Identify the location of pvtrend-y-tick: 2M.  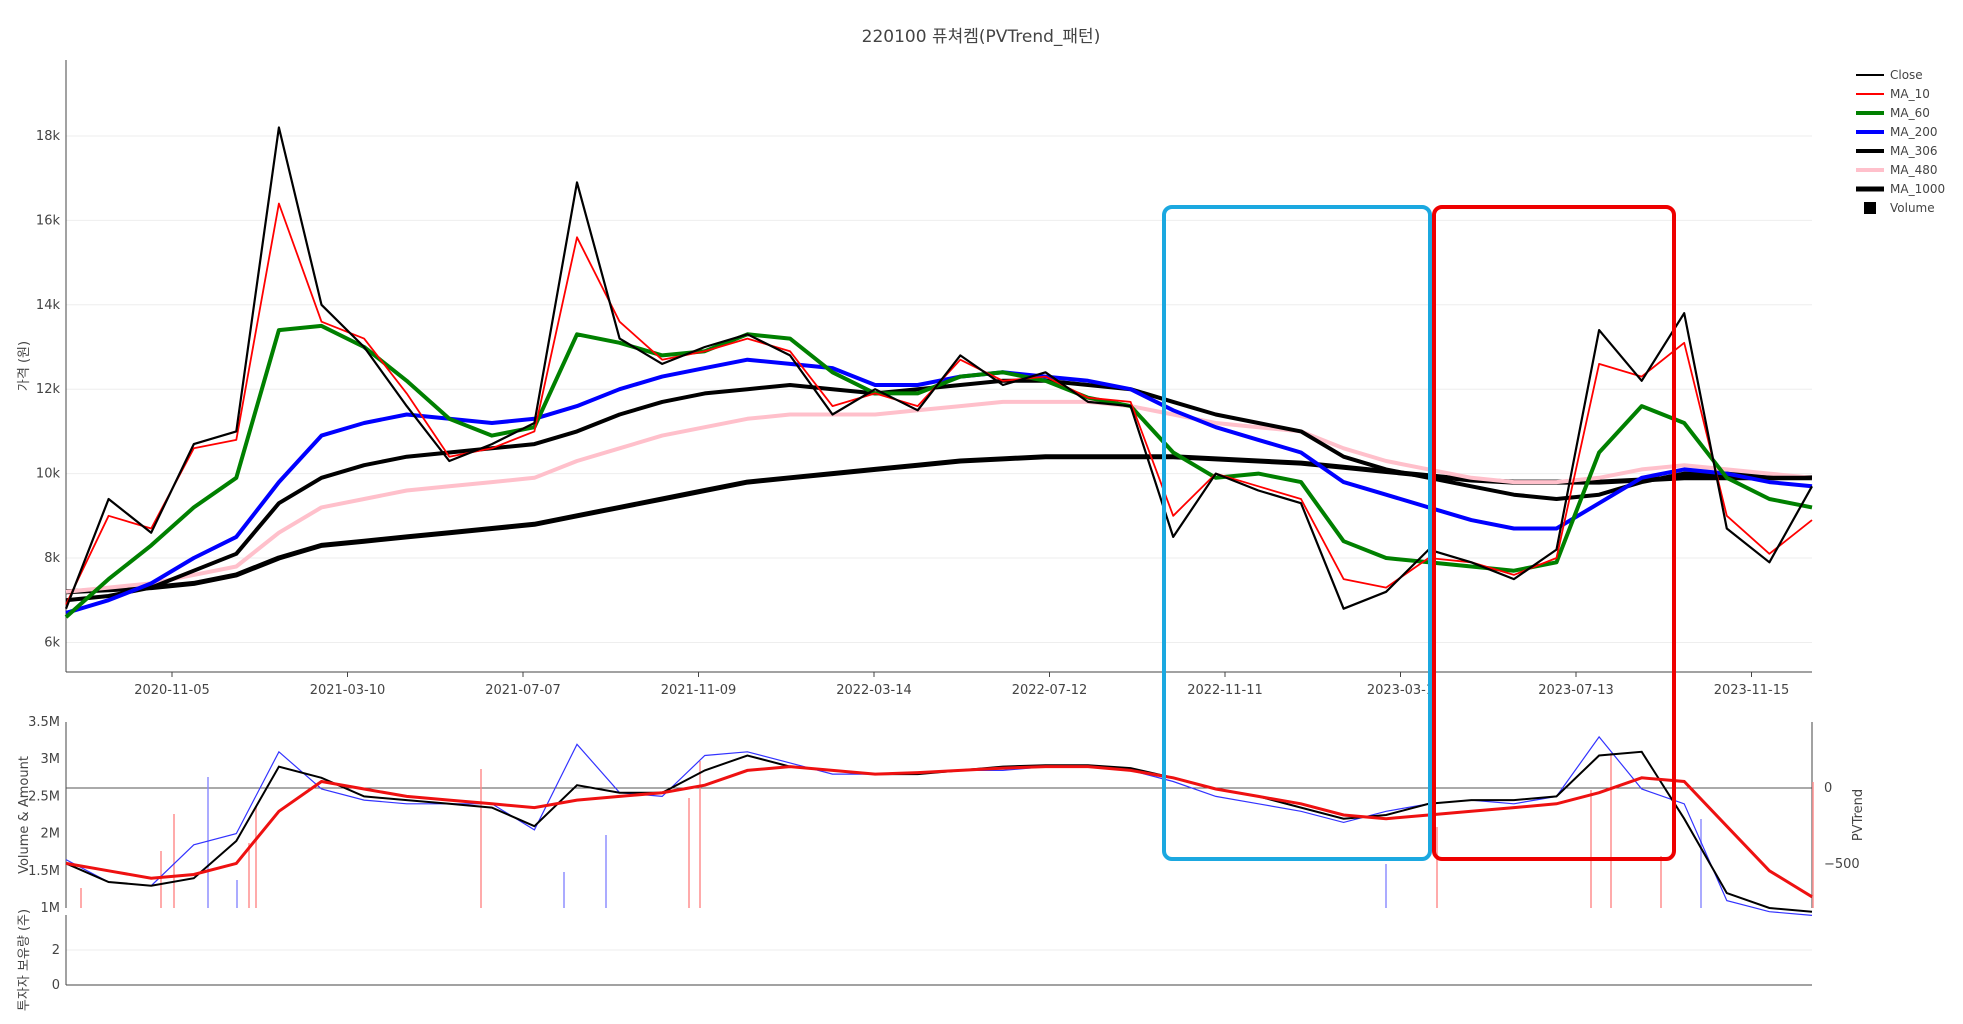
(51, 834).